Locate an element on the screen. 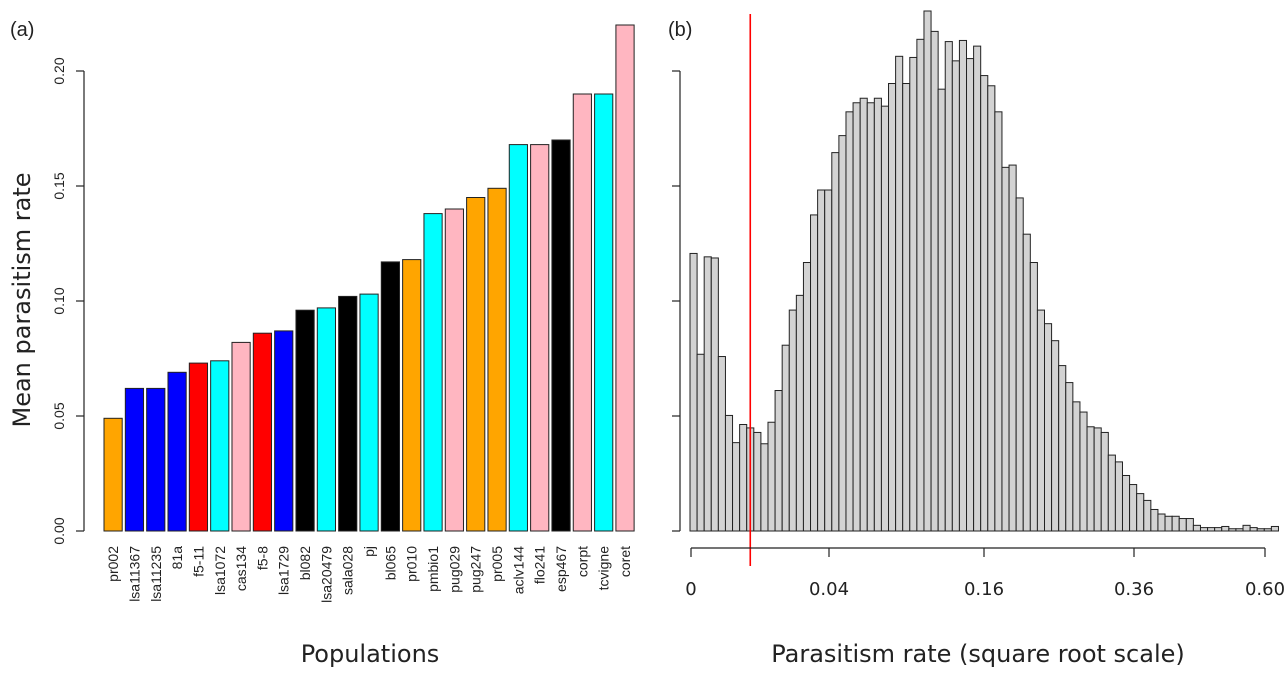 Image resolution: width=1288 pixels, height=674 pixels. panel-a-label: (a) is located at coordinates (22, 30).